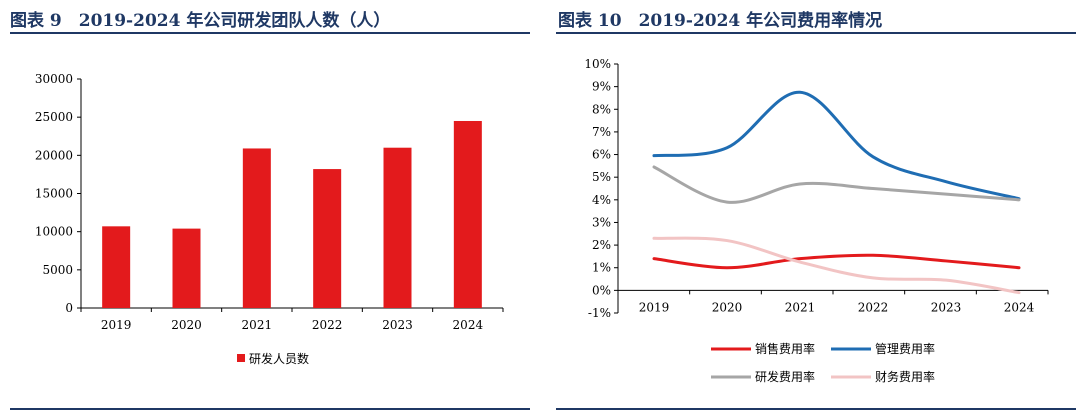 The image size is (1080, 412). What do you see at coordinates (270, 33) in the screenshot?
I see `left-title-rule` at bounding box center [270, 33].